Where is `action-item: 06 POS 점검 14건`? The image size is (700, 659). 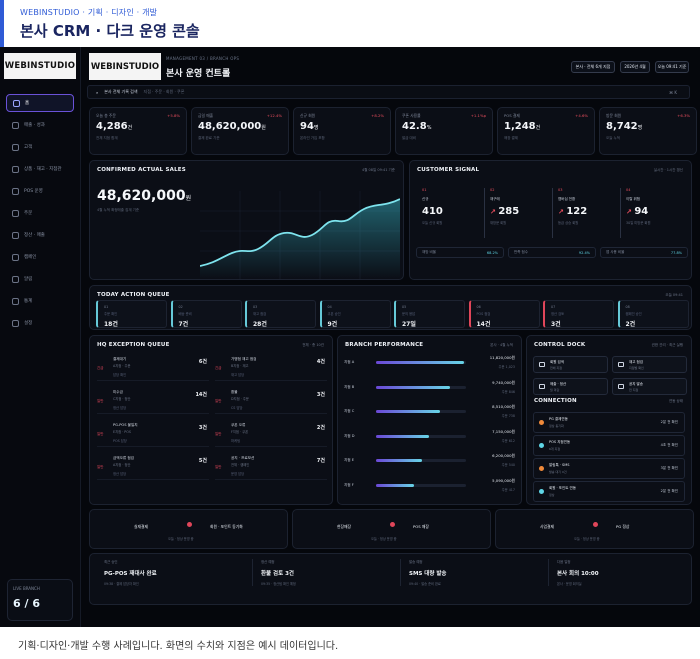
action-item: 06 POS 점검 14건 is located at coordinates (504, 314).